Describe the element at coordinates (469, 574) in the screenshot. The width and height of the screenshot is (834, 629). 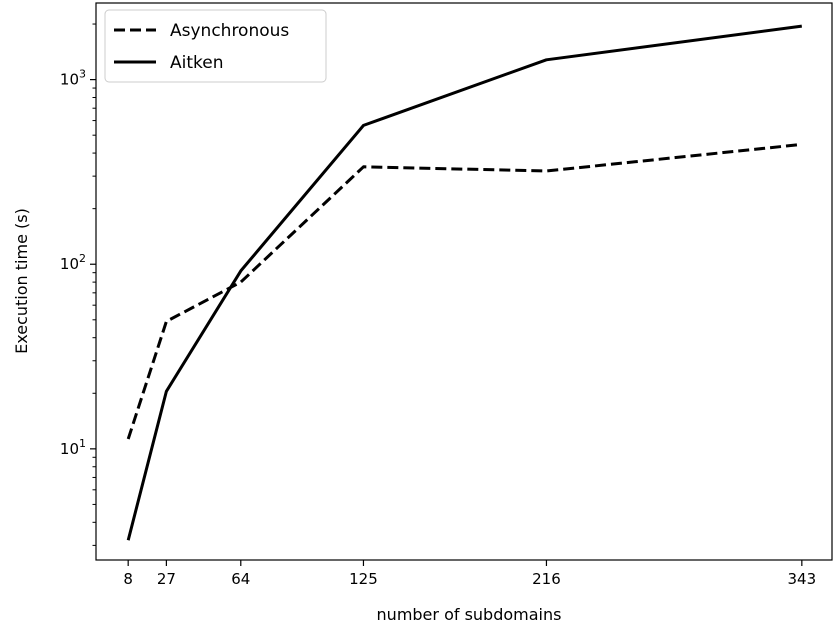
I see `x-ticks: 8 27 64 125 216 343` at that location.